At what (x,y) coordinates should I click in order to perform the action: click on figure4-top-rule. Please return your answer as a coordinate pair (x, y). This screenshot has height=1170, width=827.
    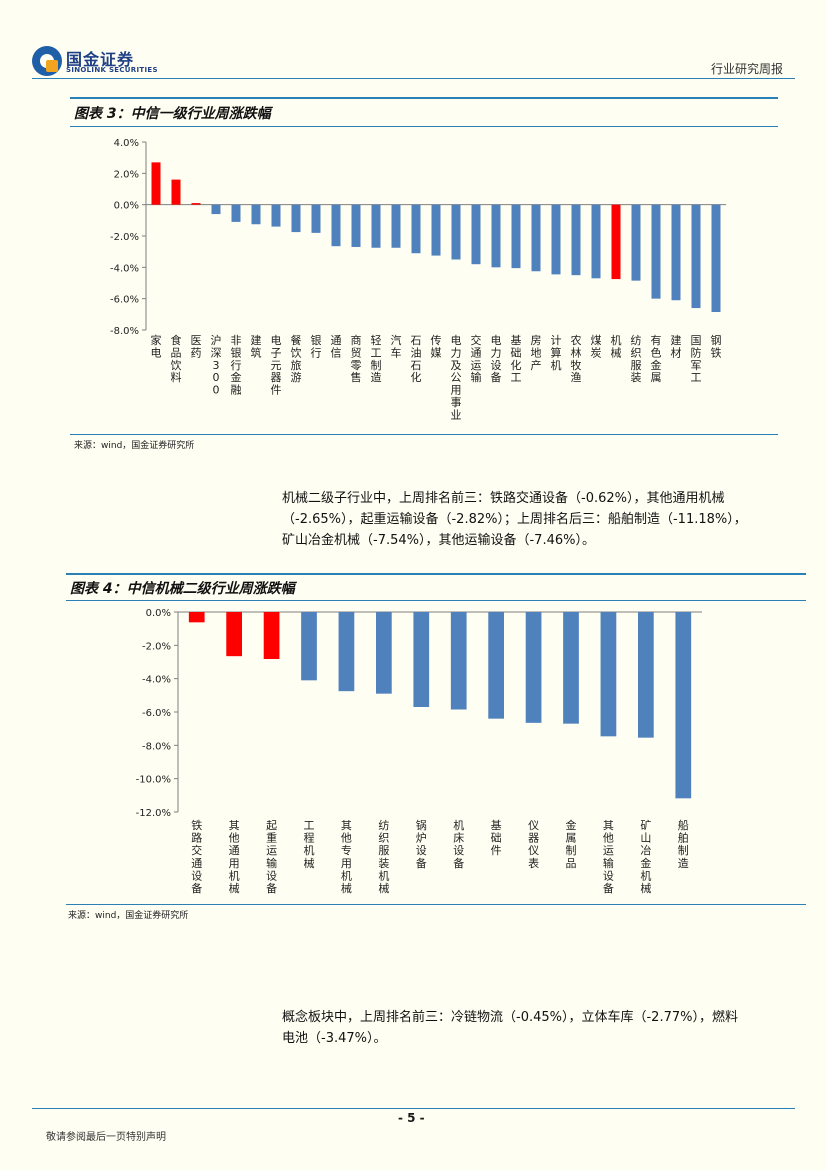
    Looking at the image, I should click on (436, 574).